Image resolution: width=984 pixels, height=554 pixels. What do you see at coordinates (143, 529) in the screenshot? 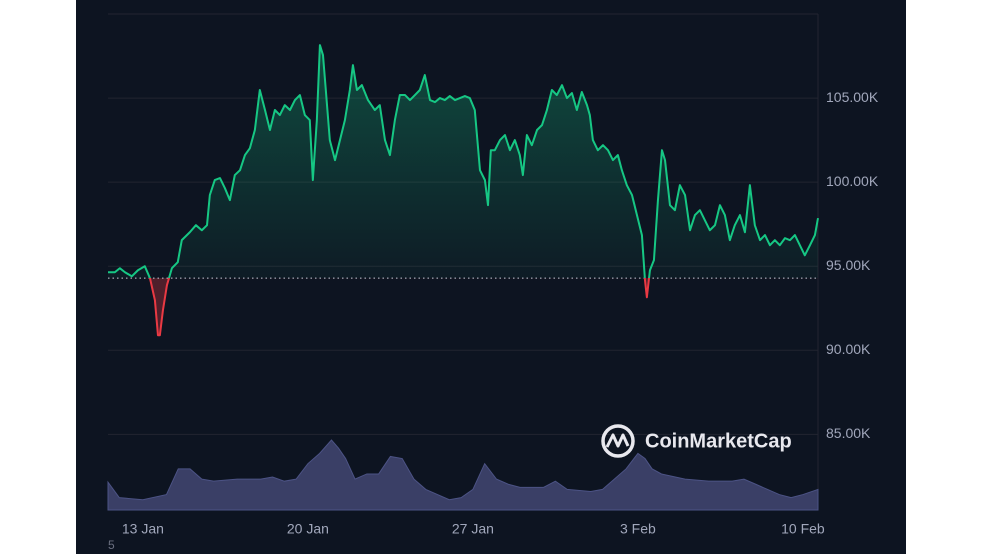
I see `x-tick-label: 13 Jan` at bounding box center [143, 529].